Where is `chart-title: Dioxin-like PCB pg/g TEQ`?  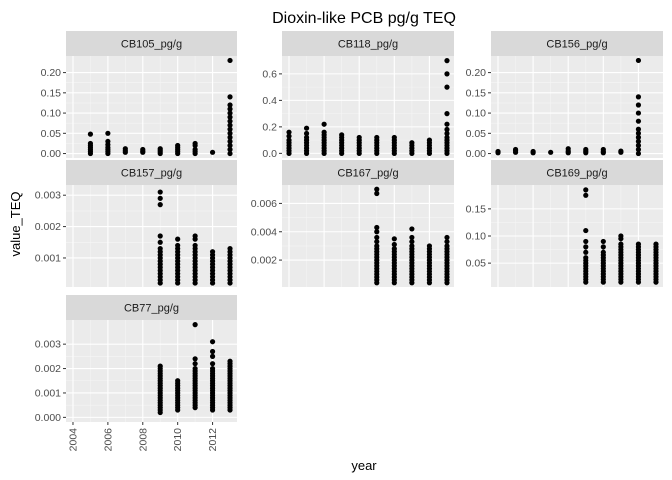 chart-title: Dioxin-like PCB pg/g TEQ is located at coordinates (364, 18).